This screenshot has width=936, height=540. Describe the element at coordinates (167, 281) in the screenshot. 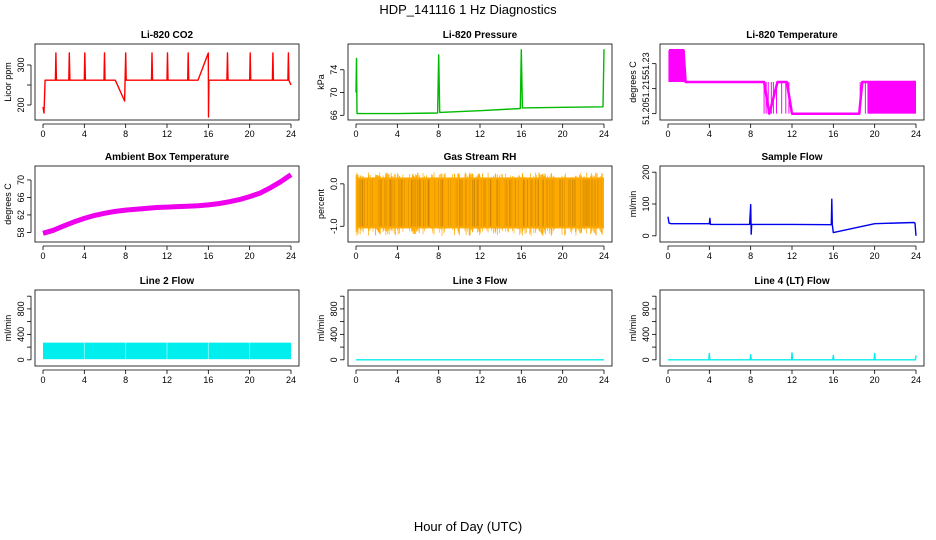

I see `panel-title: Line 2 Flow` at that location.